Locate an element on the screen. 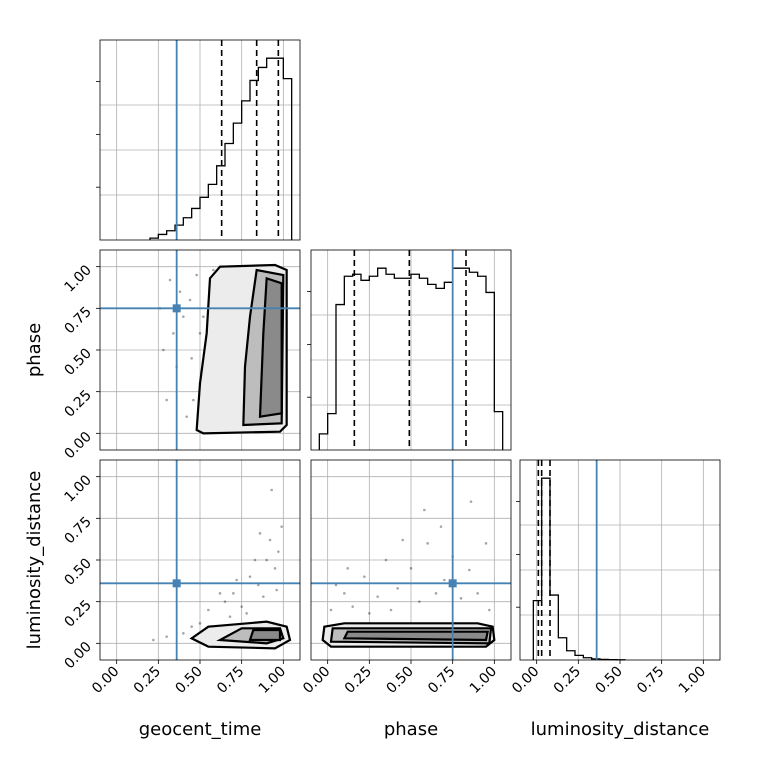 The height and width of the screenshot is (760, 760). y-tick-label-phase: 0.75 is located at coordinates (77, 320).